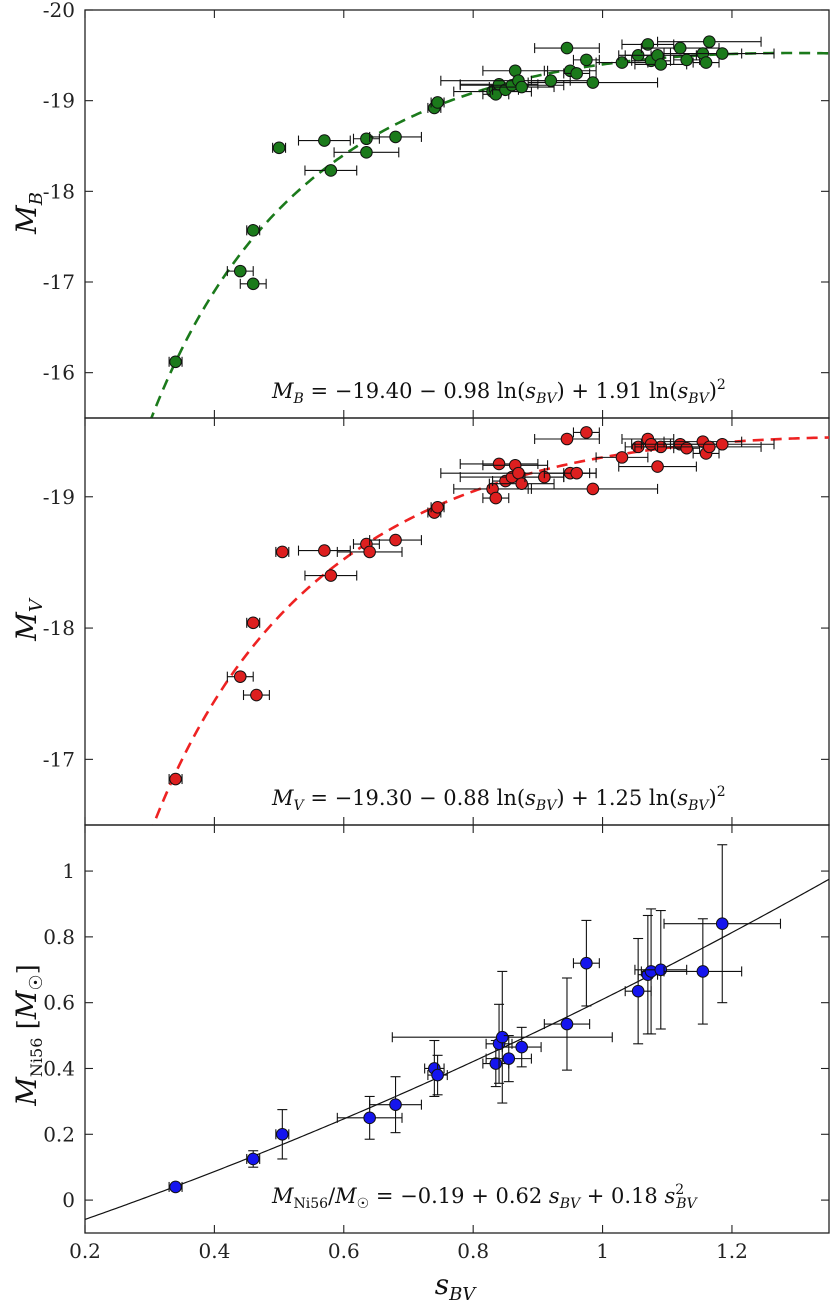 The image size is (830, 1302). Describe the element at coordinates (28, 213) in the screenshot. I see `ylabel-mb: MB` at that location.